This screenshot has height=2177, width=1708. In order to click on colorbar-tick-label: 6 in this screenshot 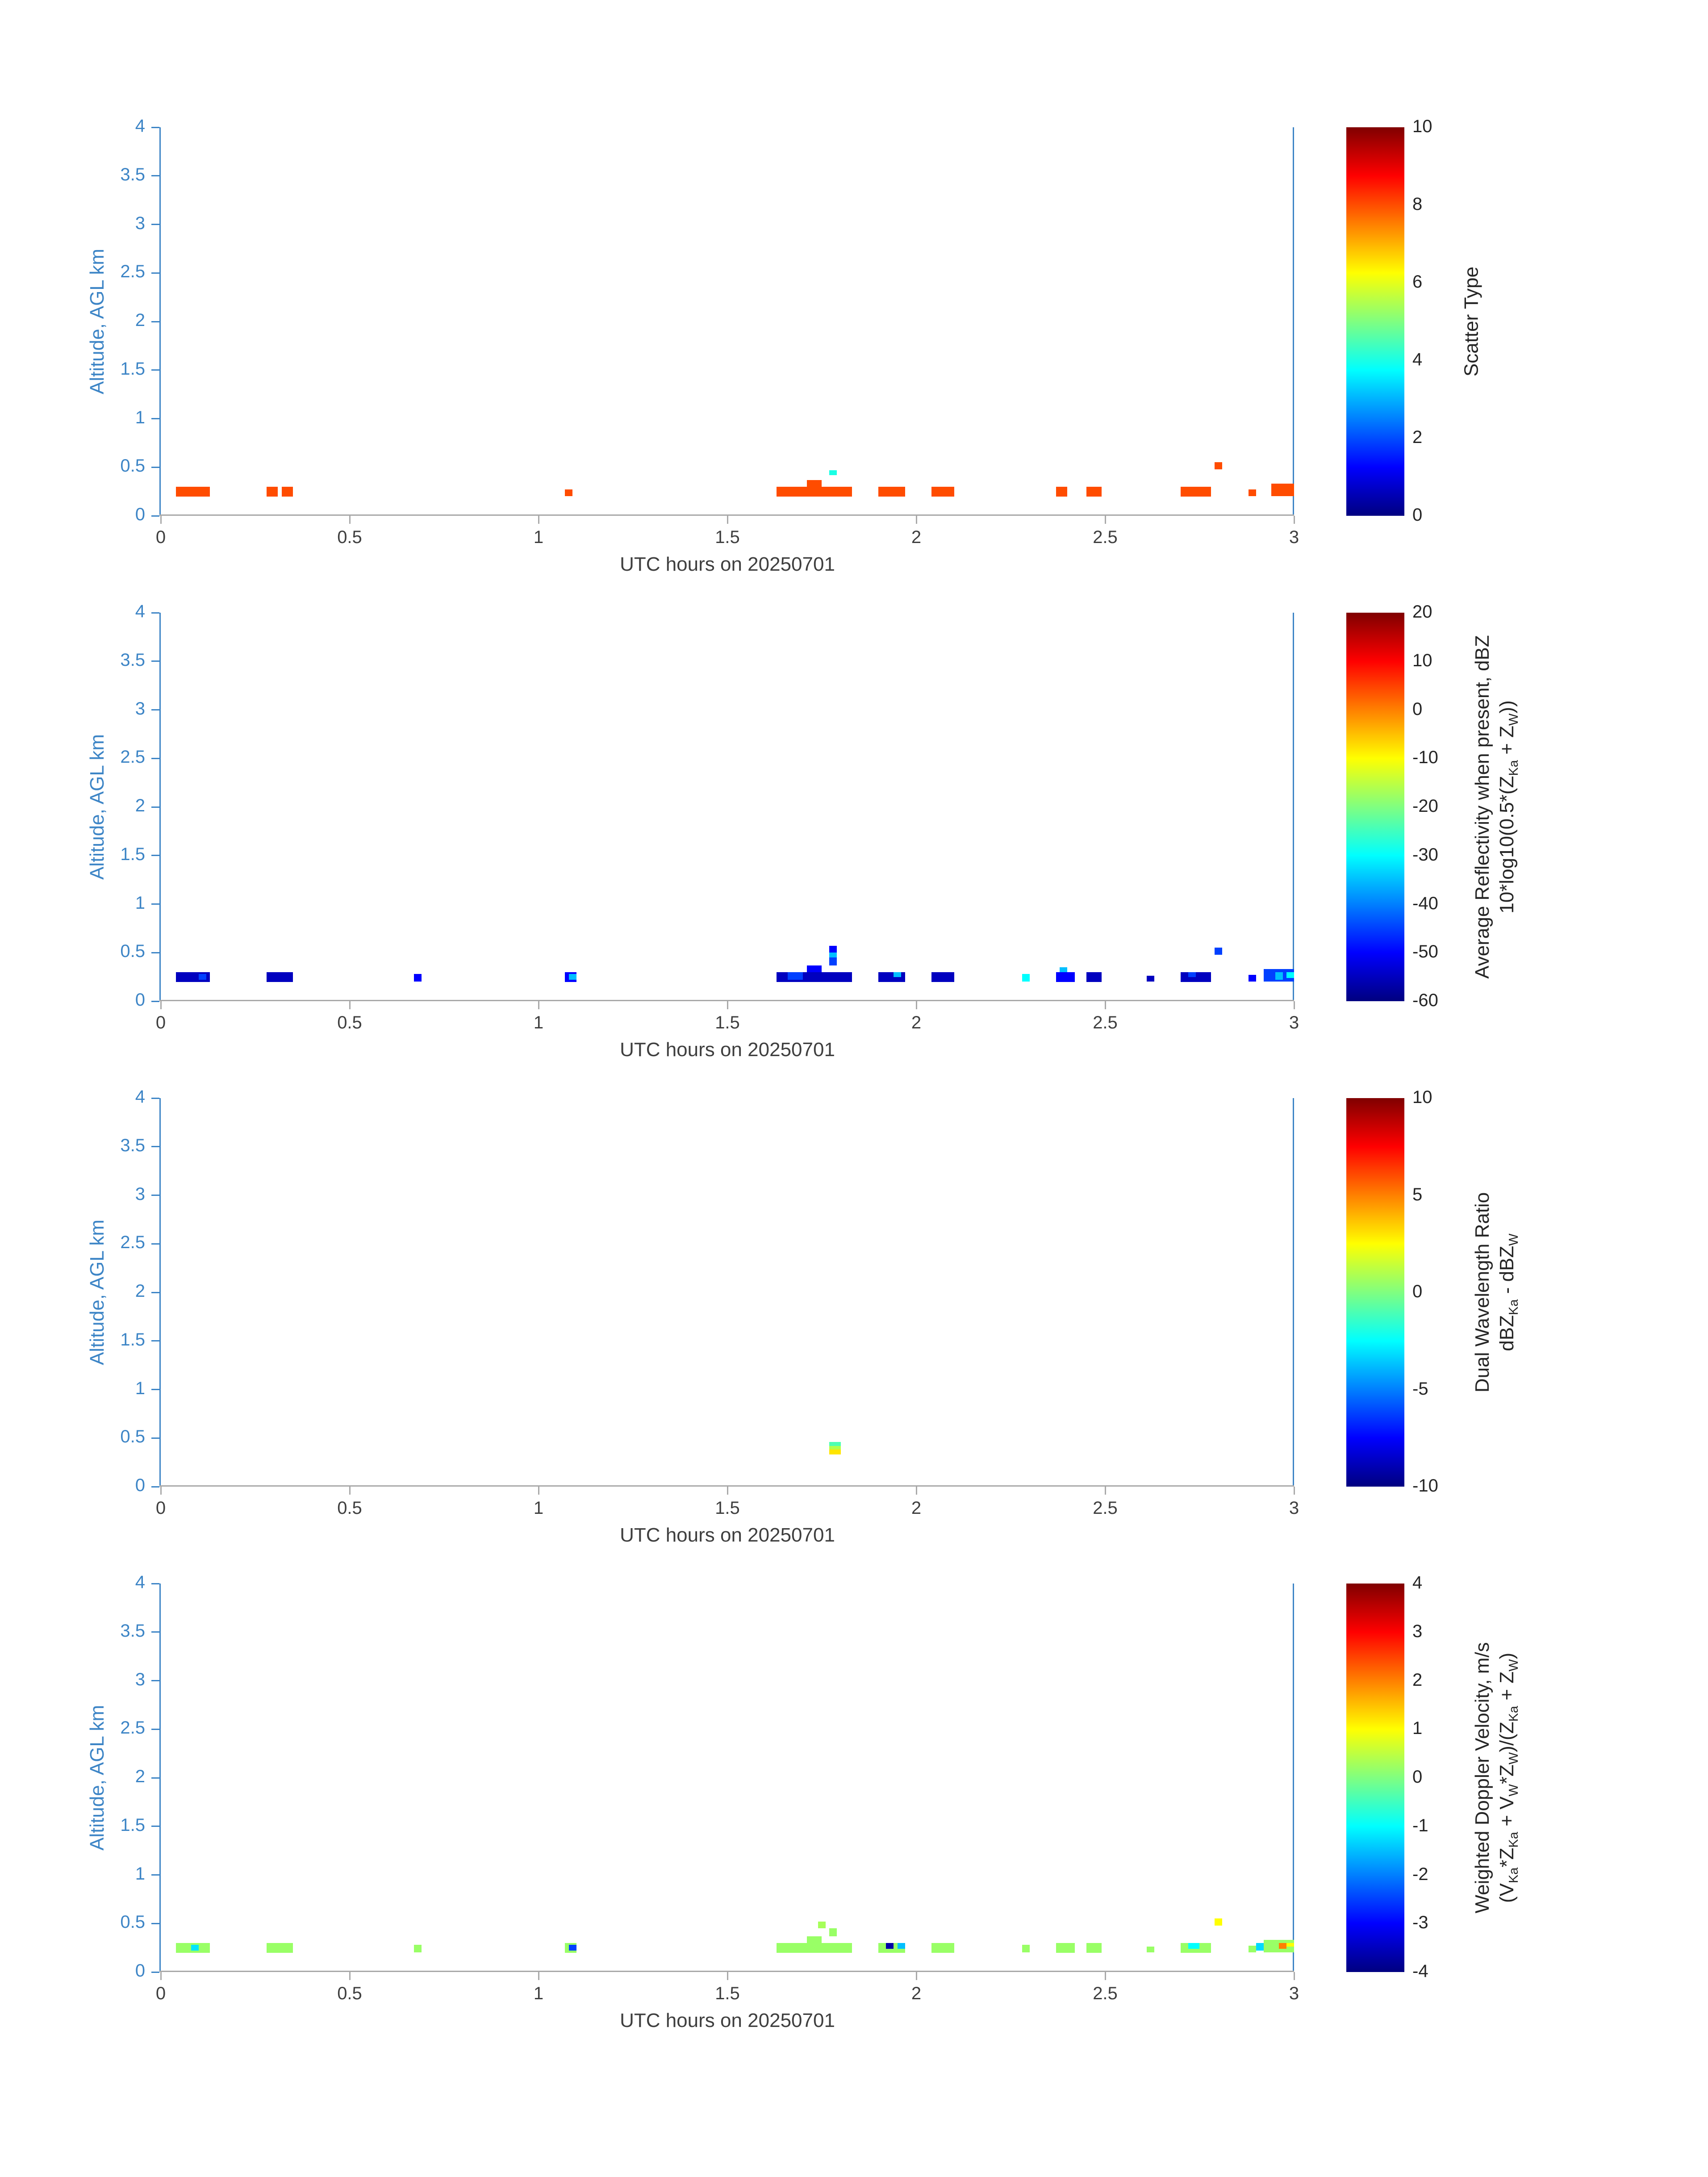, I will do `click(1417, 282)`.